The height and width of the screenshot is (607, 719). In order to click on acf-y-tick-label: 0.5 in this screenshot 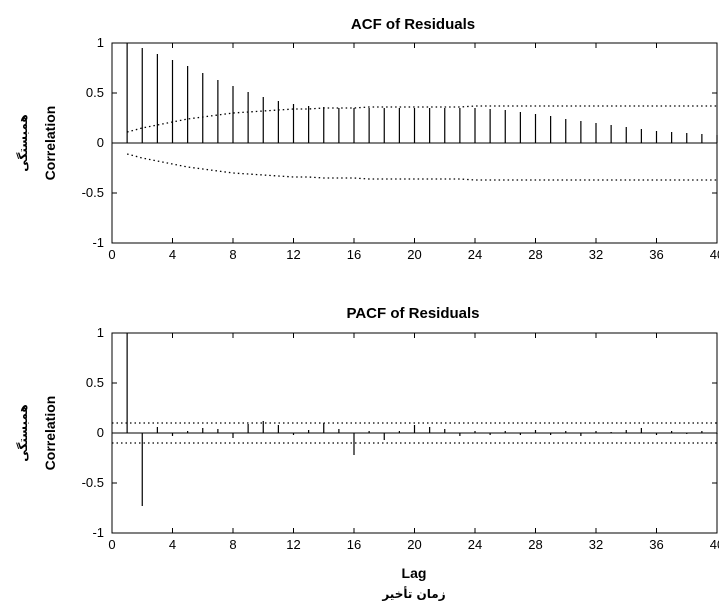, I will do `click(95, 92)`.